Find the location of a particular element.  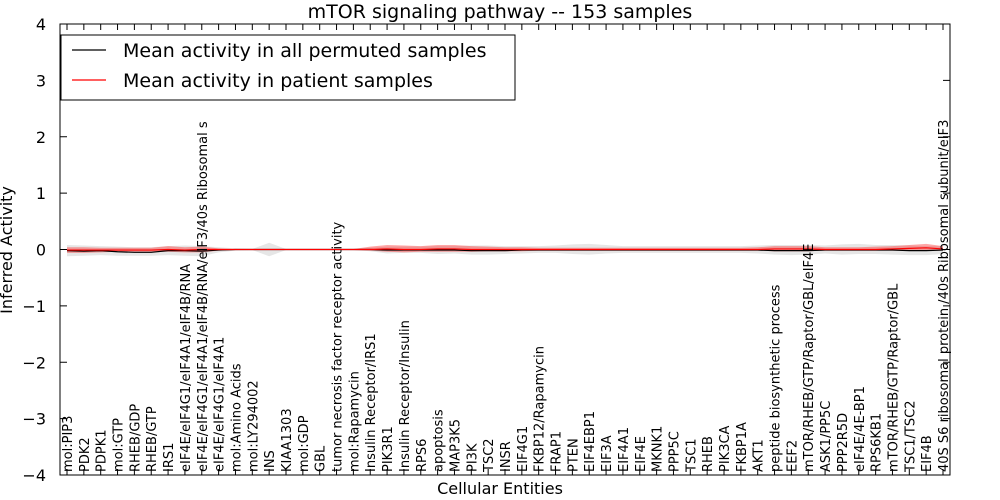

x-tick-label: RHEB/GTP is located at coordinates (152, 439).